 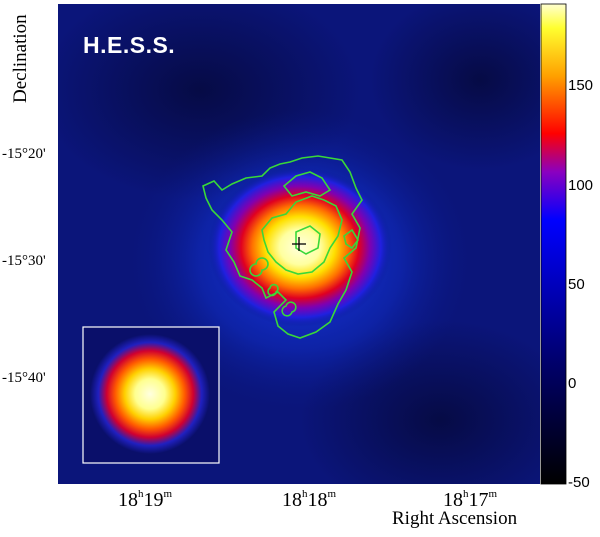 What do you see at coordinates (309, 499) in the screenshot?
I see `ra-tick-label: 18h18m` at bounding box center [309, 499].